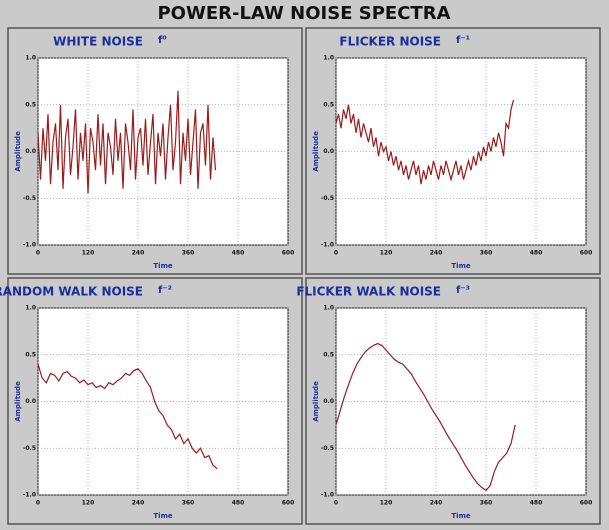 This screenshot has width=609, height=530. I want to click on spectrum-label: f⁻¹, so click(463, 40).